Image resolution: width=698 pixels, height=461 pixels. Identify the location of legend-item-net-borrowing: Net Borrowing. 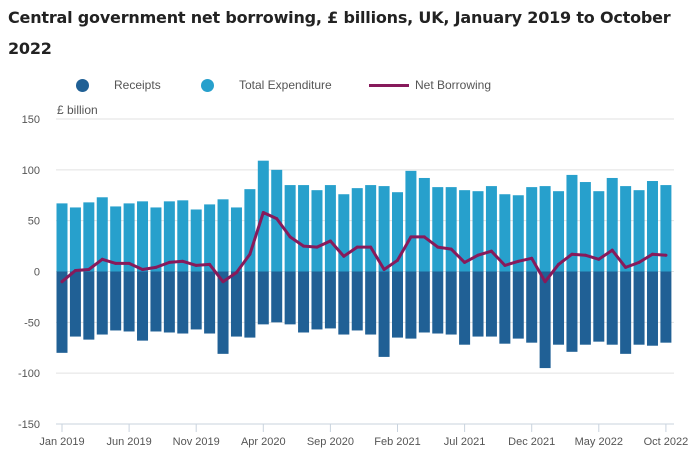
(430, 85).